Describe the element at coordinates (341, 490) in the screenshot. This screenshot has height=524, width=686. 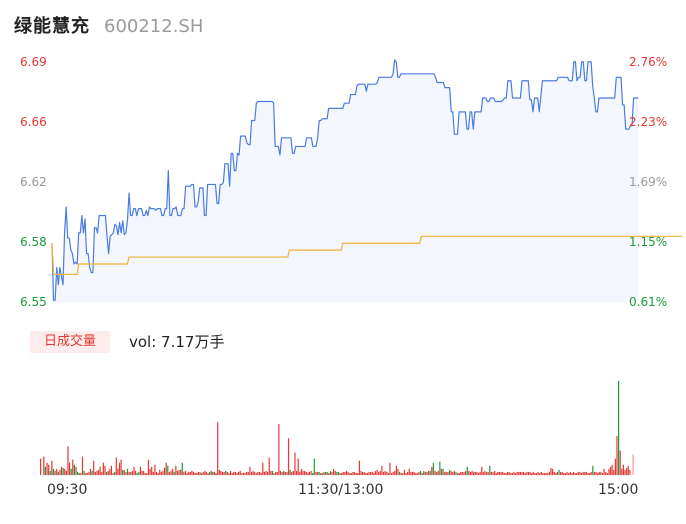
I see `x-tick-label: 11:30/13:00` at that location.